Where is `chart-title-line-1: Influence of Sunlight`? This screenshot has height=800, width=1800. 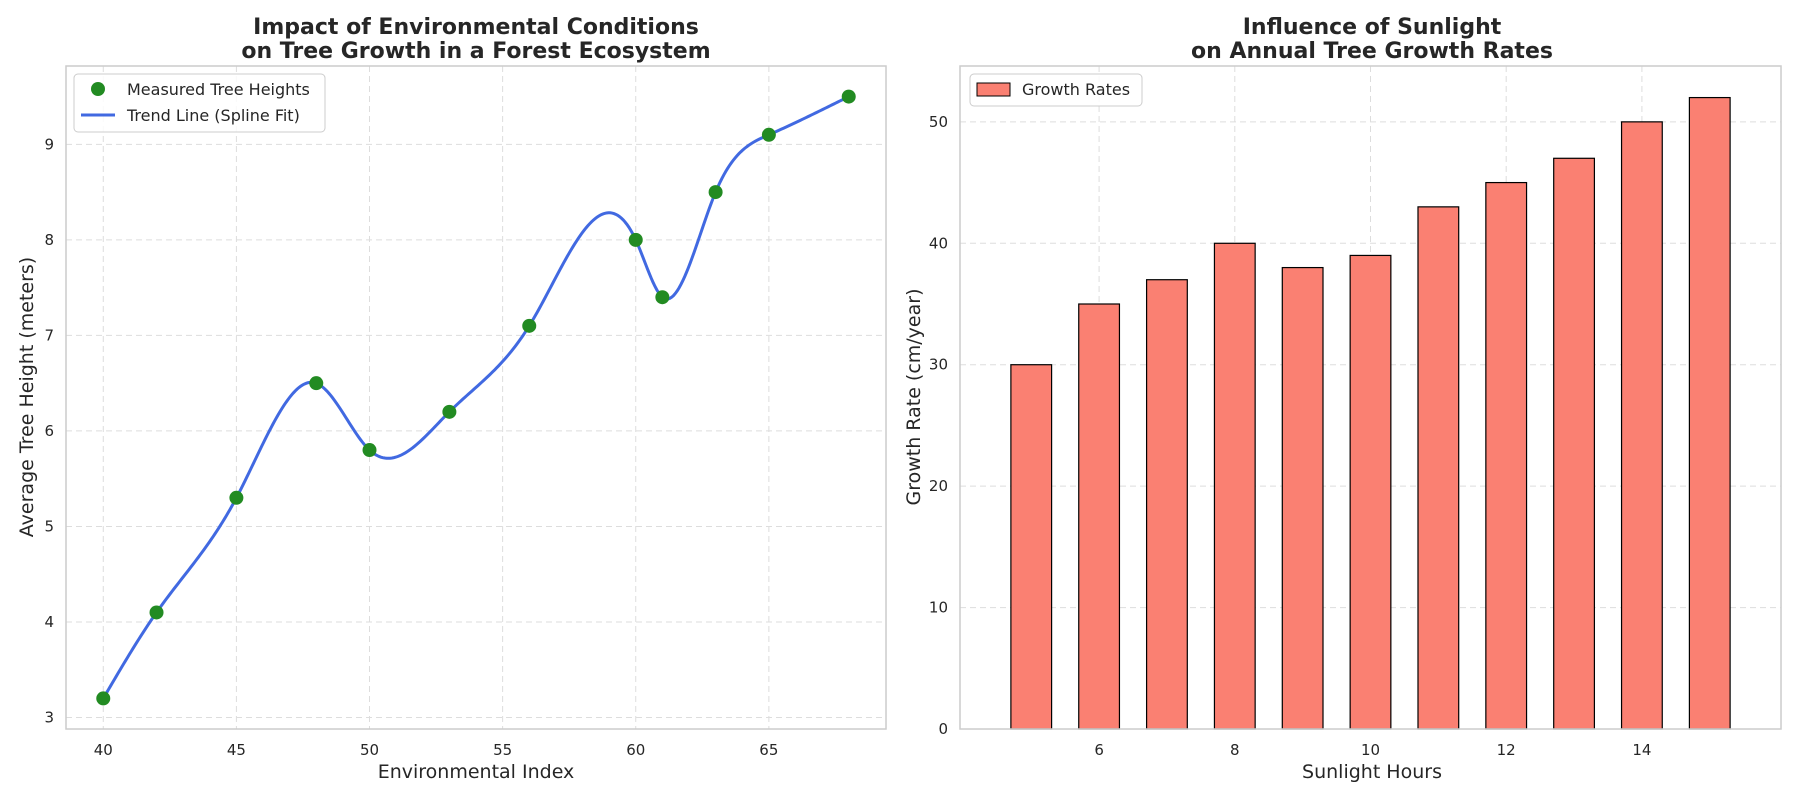
chart-title-line-1: Influence of Sunlight is located at coordinates (1372, 27).